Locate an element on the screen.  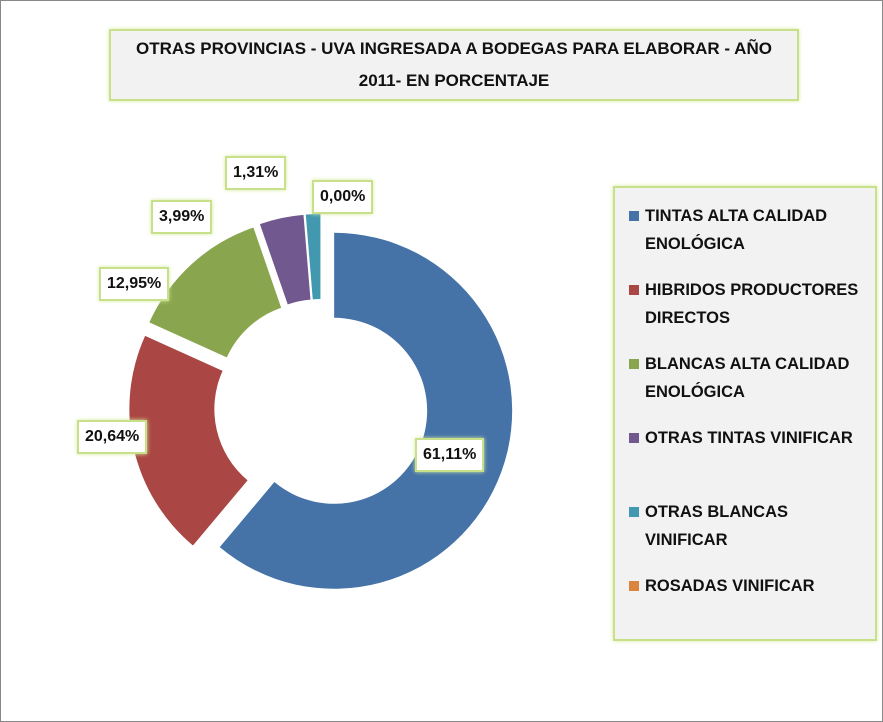
data-label: 12,95% is located at coordinates (134, 284).